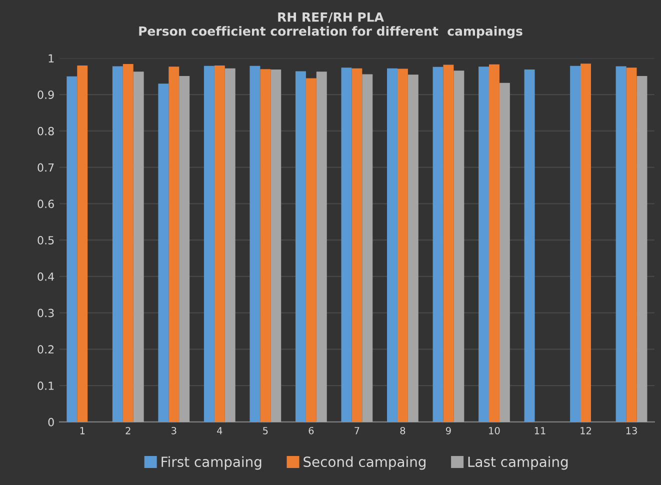  I want to click on y-tick-label: 0.7, so click(46, 167).